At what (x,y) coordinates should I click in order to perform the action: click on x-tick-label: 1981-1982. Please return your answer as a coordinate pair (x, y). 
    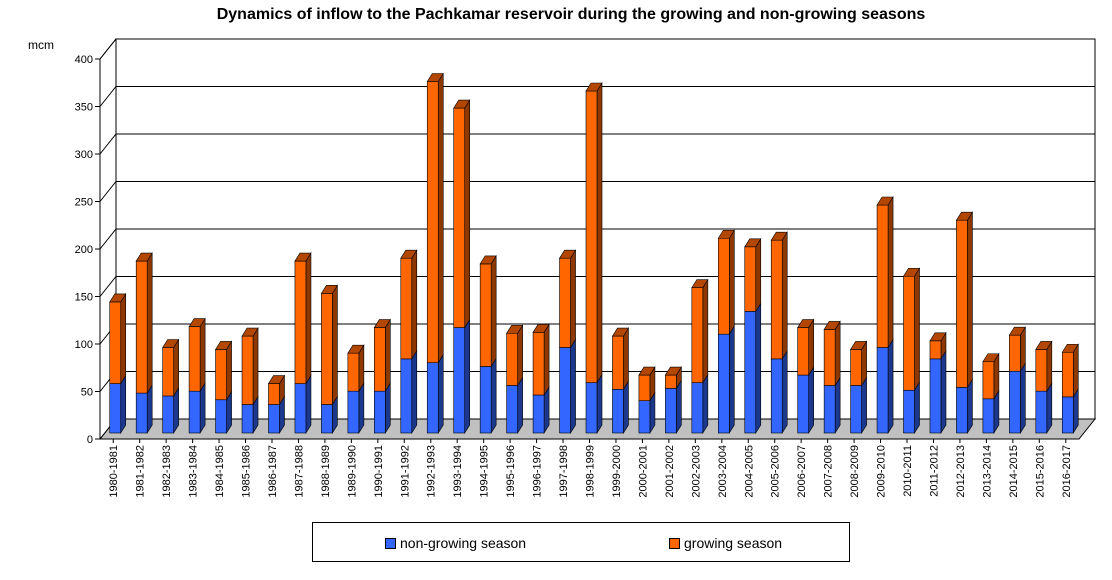
    Looking at the image, I should click on (141, 471).